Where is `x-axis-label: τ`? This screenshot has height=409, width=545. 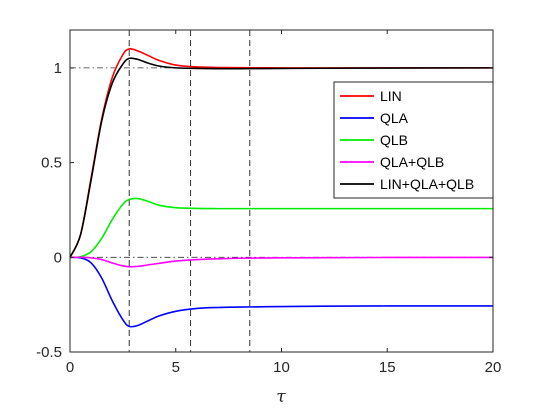 x-axis-label: τ is located at coordinates (281, 397).